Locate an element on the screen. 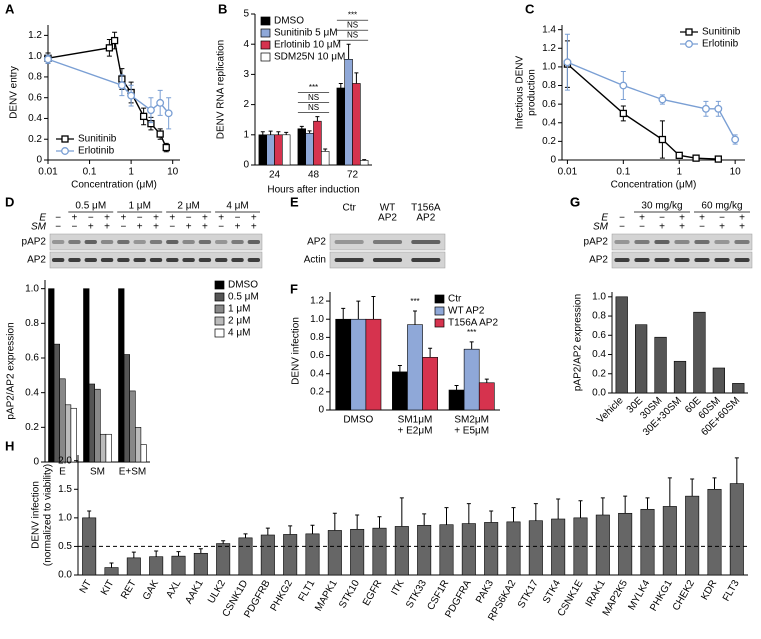 The image size is (761, 639). y-tick-label: 1.2 is located at coordinates (317, 301).